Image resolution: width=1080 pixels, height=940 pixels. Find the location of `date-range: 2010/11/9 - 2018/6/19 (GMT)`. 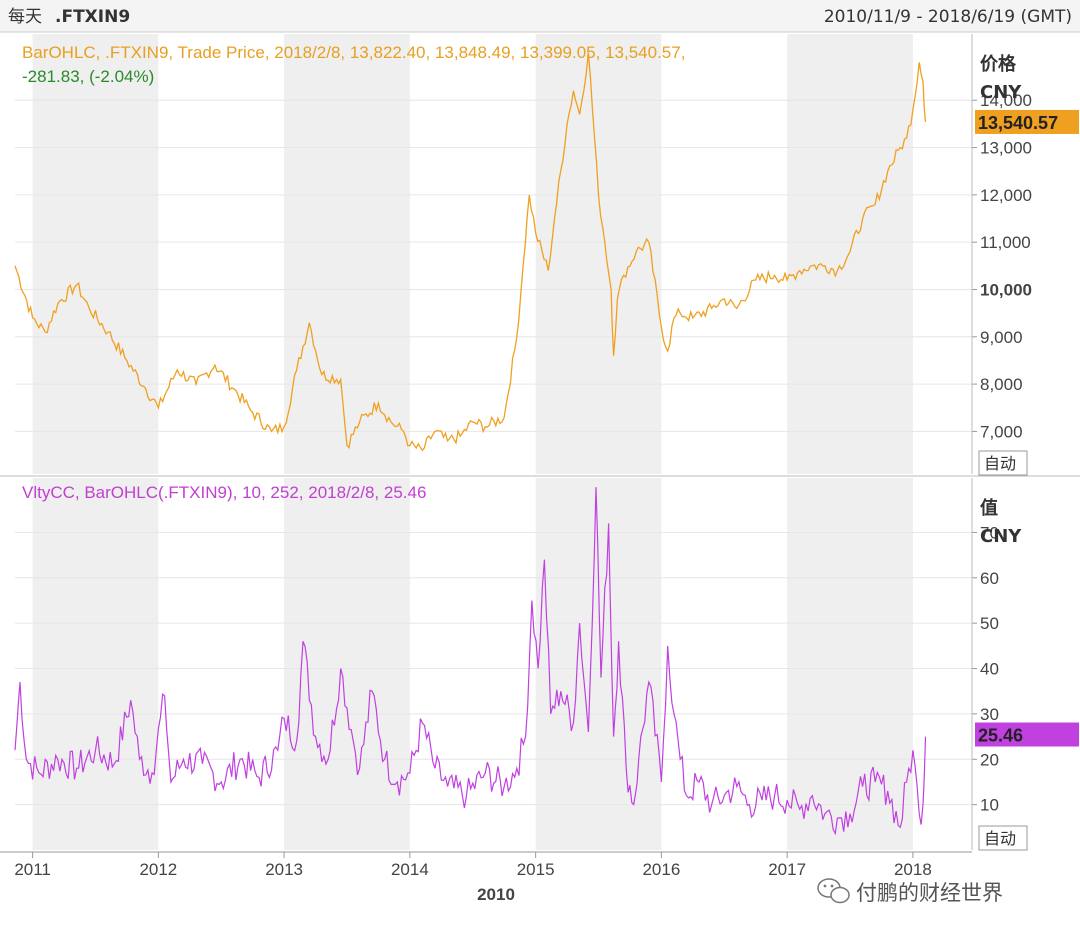

date-range: 2010/11/9 - 2018/6/19 (GMT) is located at coordinates (948, 17).